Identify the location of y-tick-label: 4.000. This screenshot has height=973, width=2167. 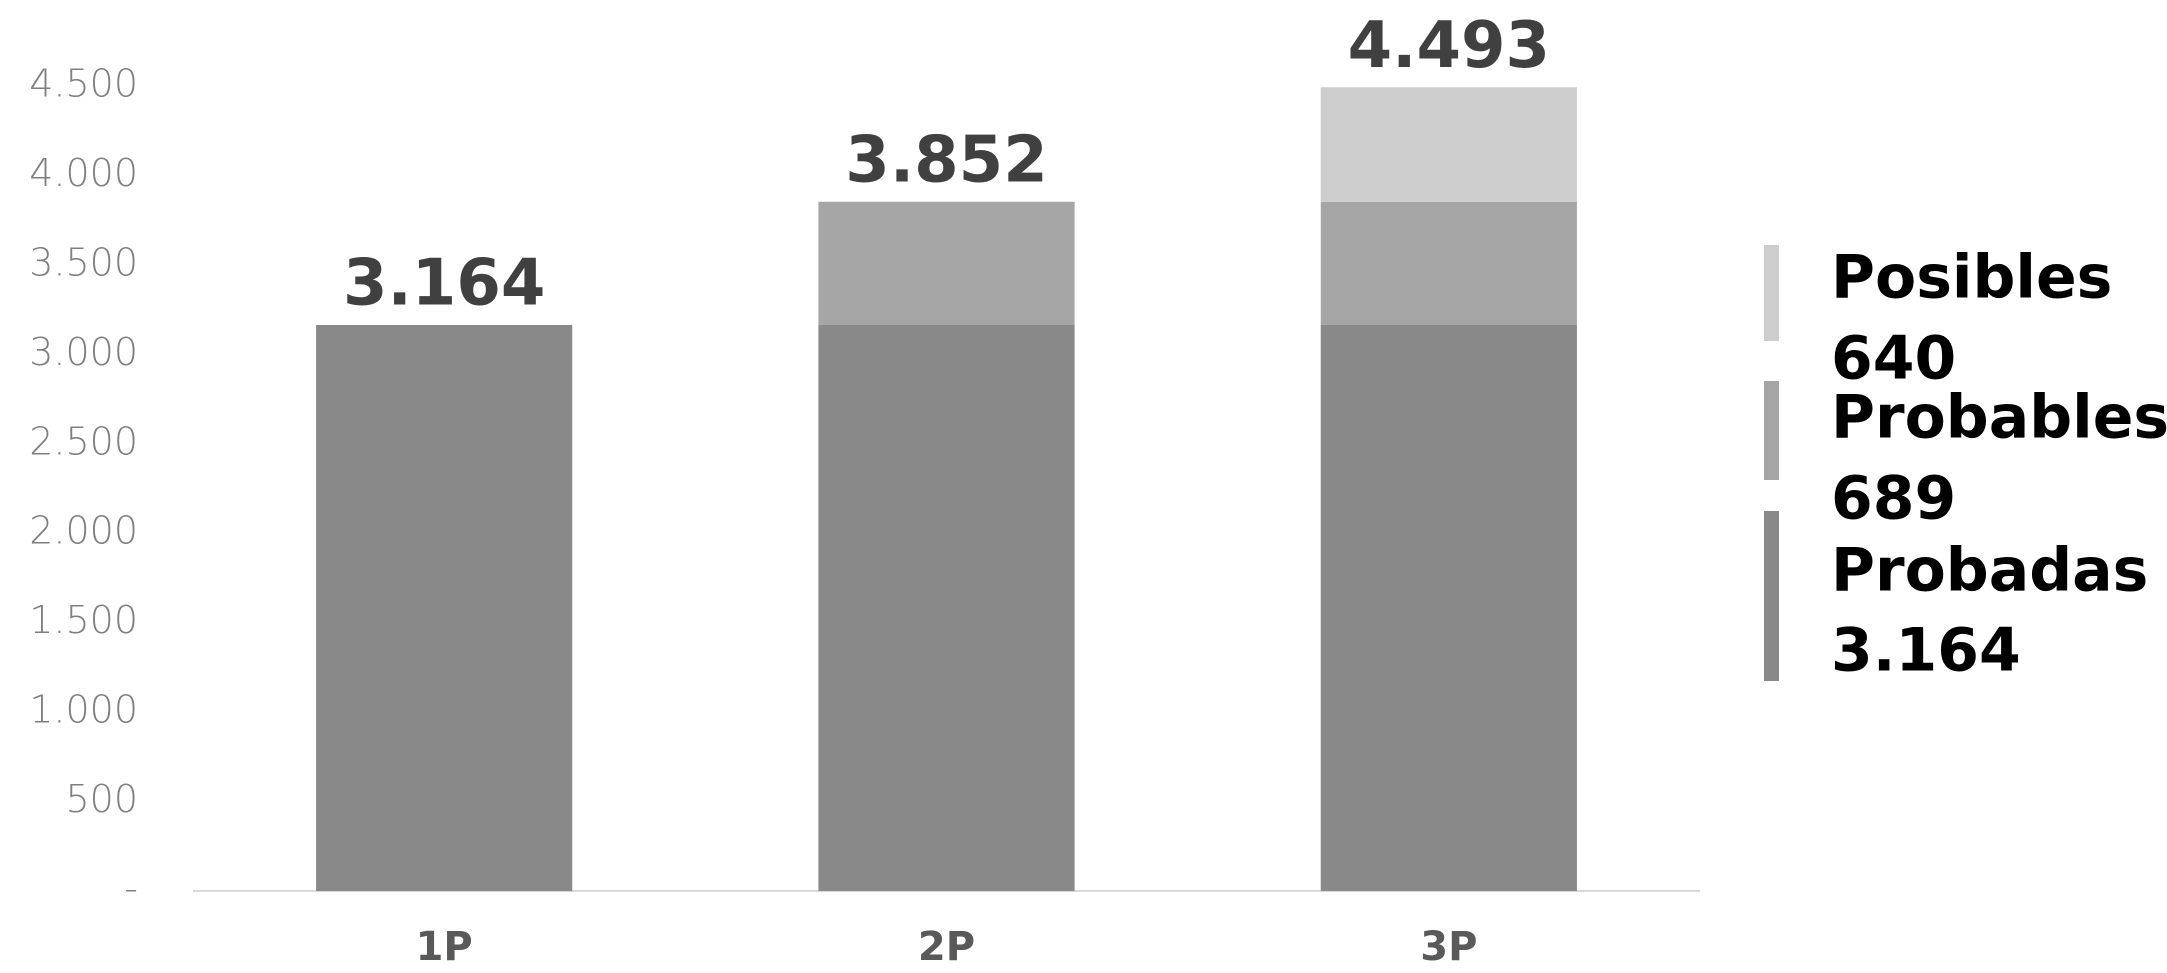
(83, 173).